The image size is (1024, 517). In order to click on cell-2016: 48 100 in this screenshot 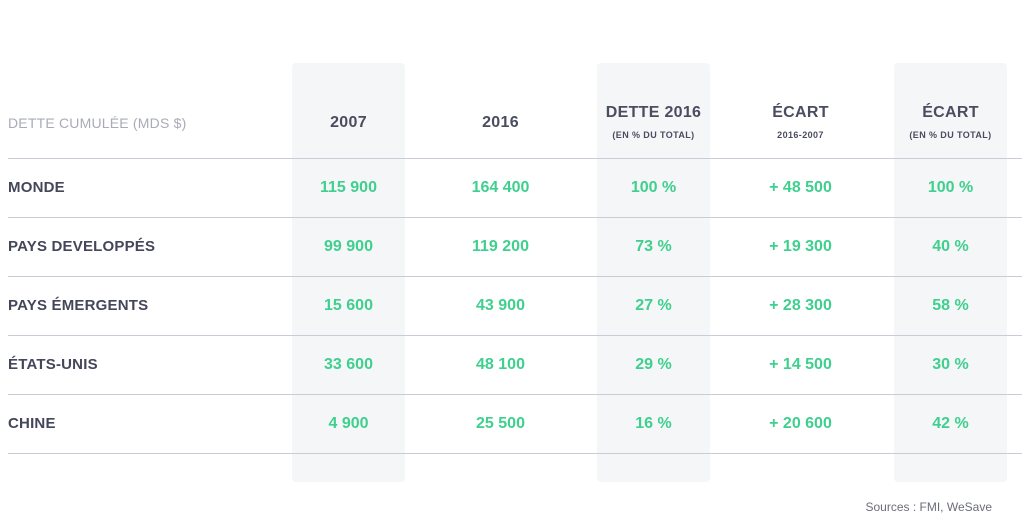, I will do `click(500, 365)`.